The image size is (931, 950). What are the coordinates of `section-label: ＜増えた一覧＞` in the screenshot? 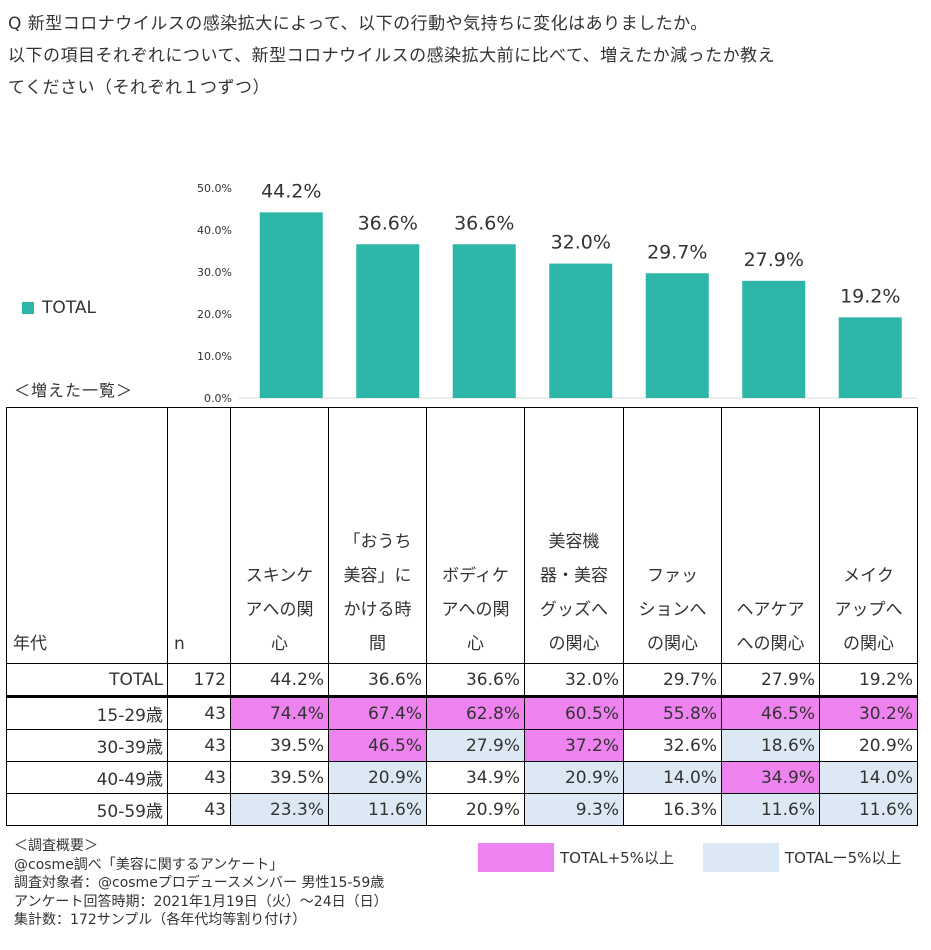 It's located at (74, 390).